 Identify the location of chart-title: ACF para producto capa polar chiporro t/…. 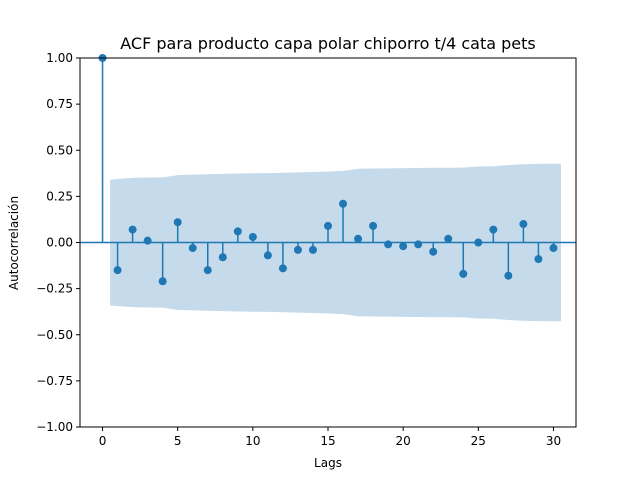
(328, 43).